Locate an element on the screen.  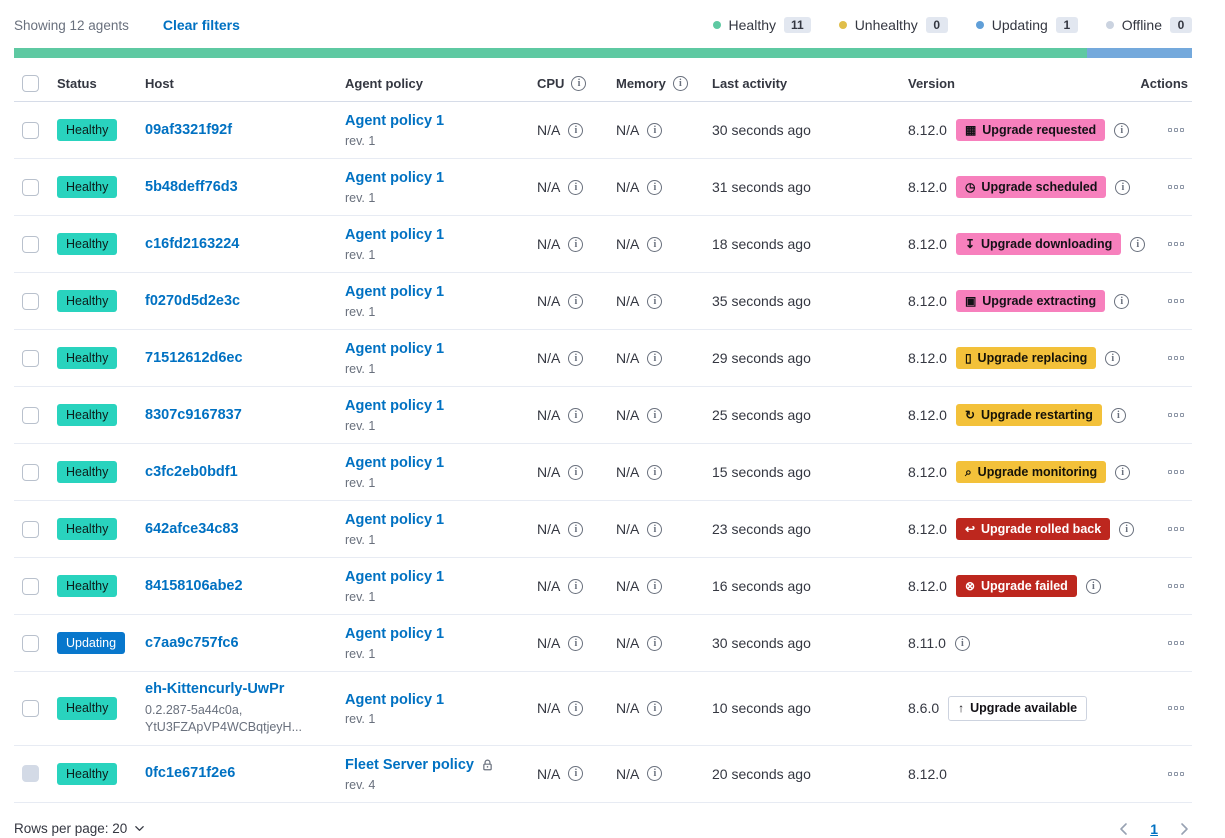
host-link: eh-Kittencurly-UwPr is located at coordinates (215, 689).